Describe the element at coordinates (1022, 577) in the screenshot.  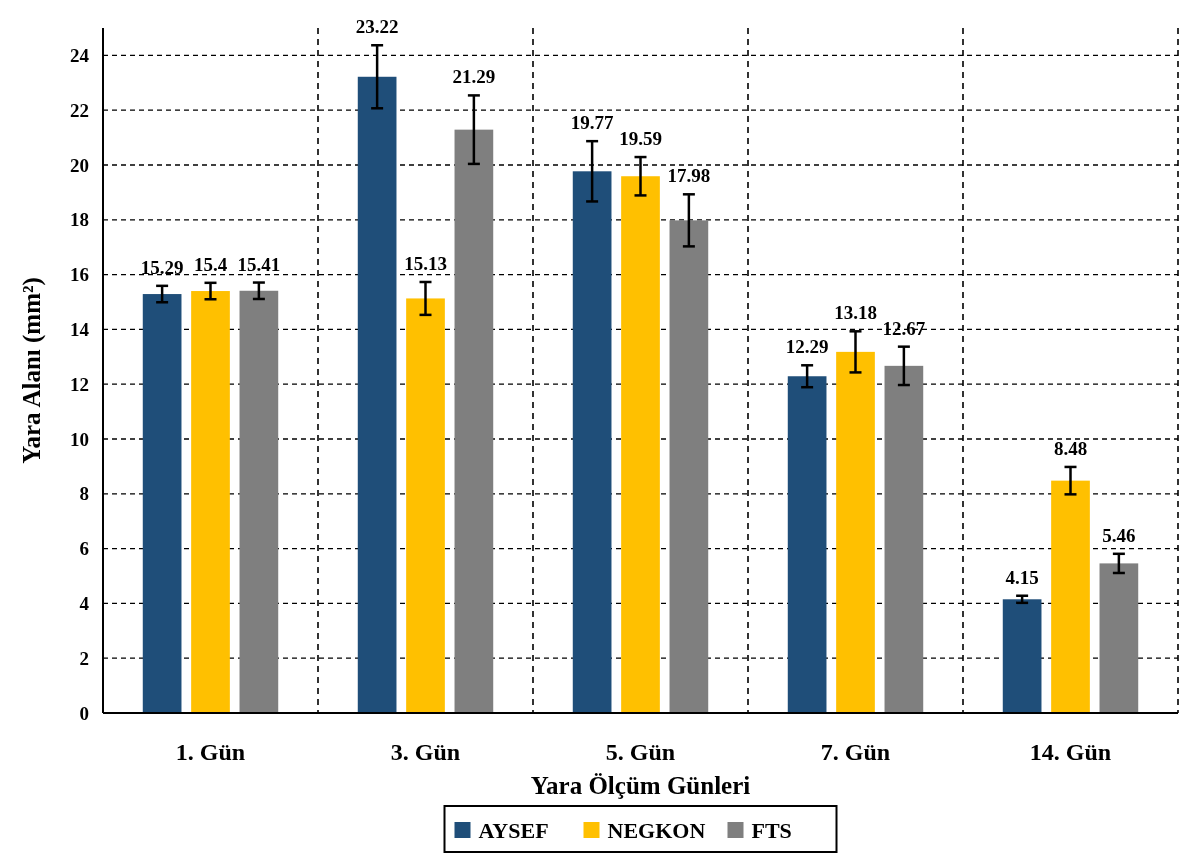
I see `data-label: 4.15` at that location.